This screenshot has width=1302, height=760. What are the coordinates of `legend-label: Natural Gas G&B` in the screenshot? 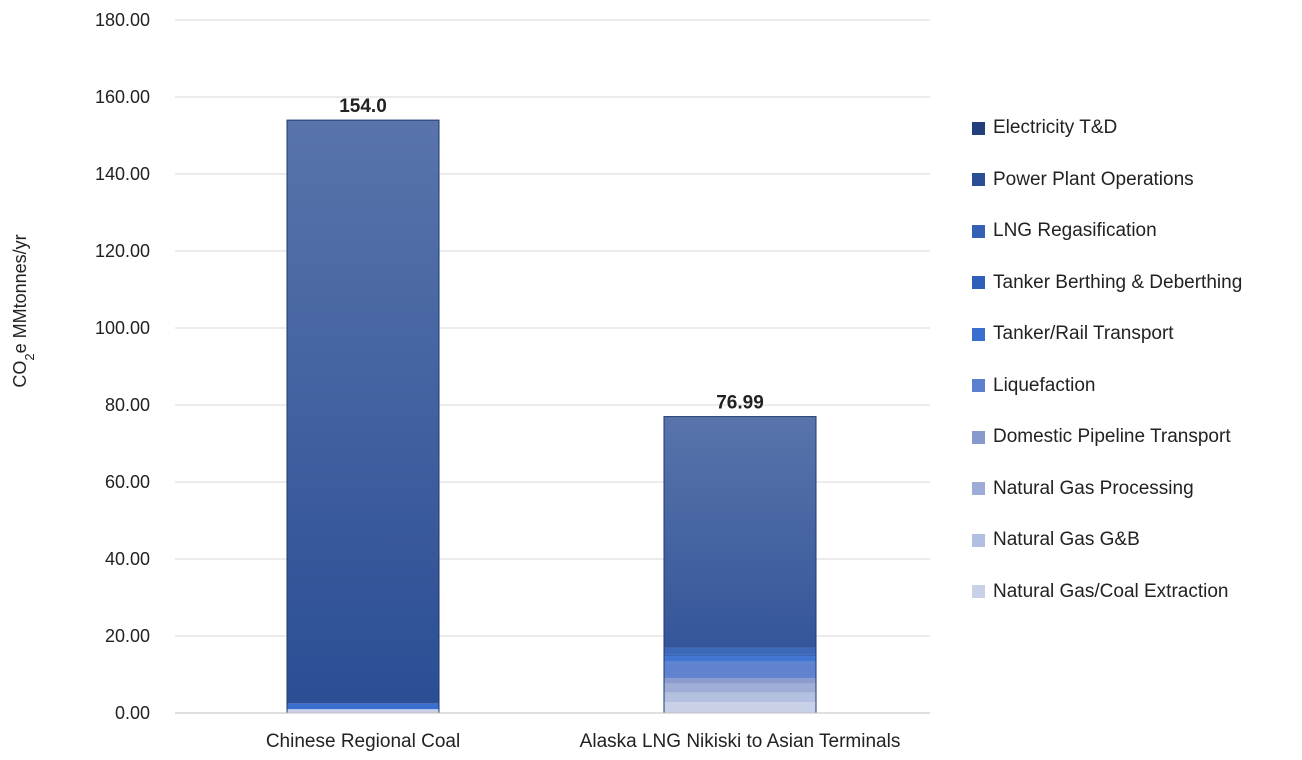 It's located at (1066, 539).